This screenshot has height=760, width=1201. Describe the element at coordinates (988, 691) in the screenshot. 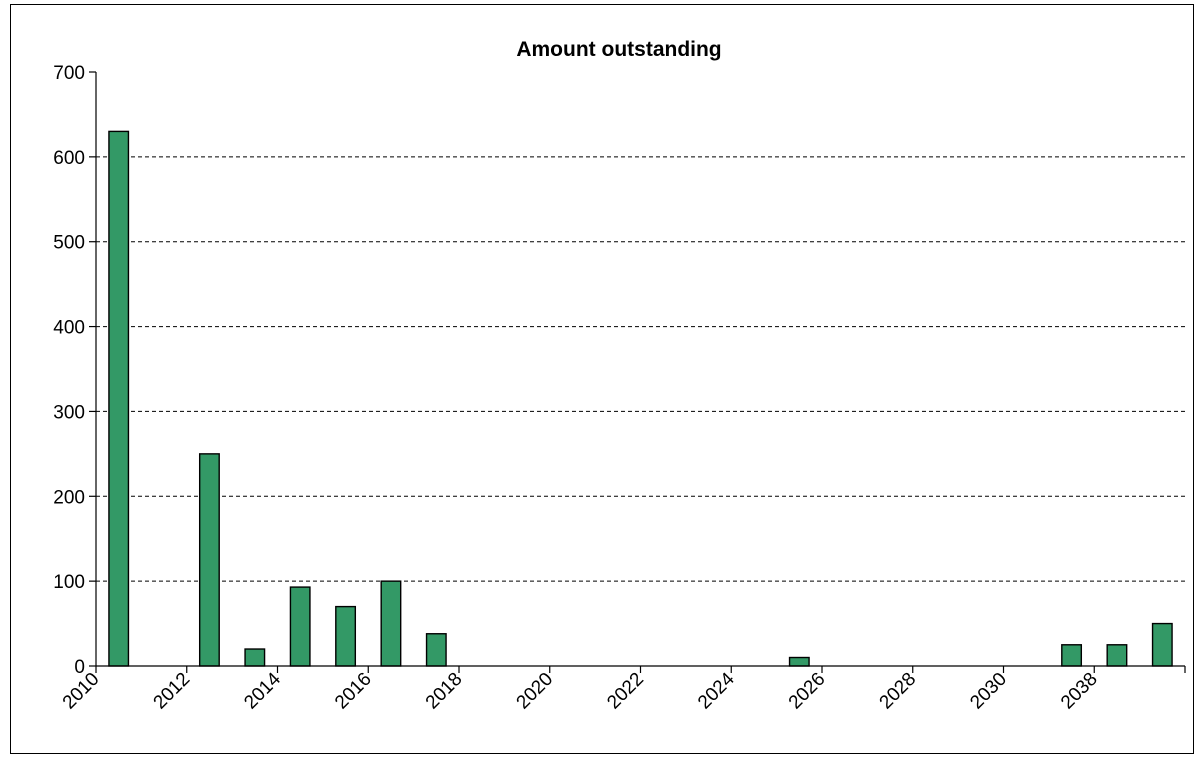

I see `x-tick-label: 2030` at that location.